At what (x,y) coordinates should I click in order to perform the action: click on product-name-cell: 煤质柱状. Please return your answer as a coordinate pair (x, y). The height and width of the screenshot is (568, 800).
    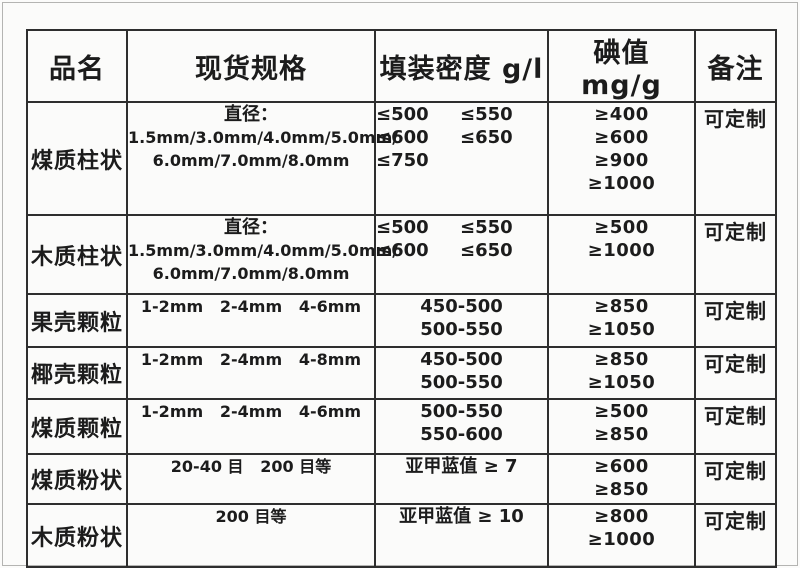
    Looking at the image, I should click on (77, 158).